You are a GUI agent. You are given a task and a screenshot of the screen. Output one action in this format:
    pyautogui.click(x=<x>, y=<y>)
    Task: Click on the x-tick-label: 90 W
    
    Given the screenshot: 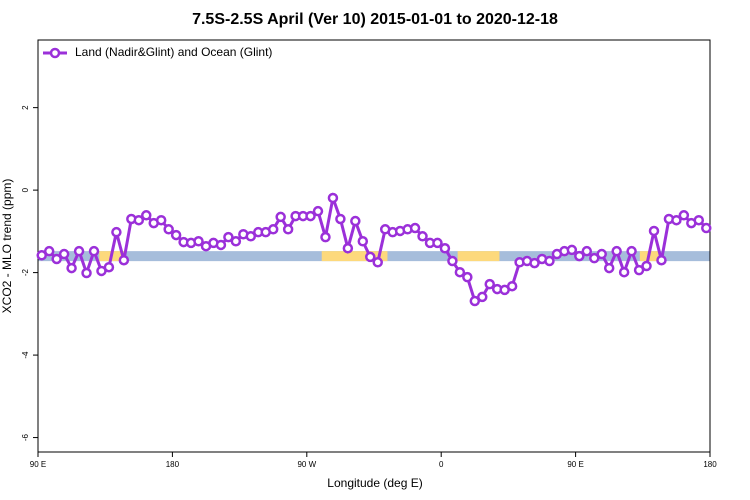 What is the action you would take?
    pyautogui.click(x=306, y=464)
    